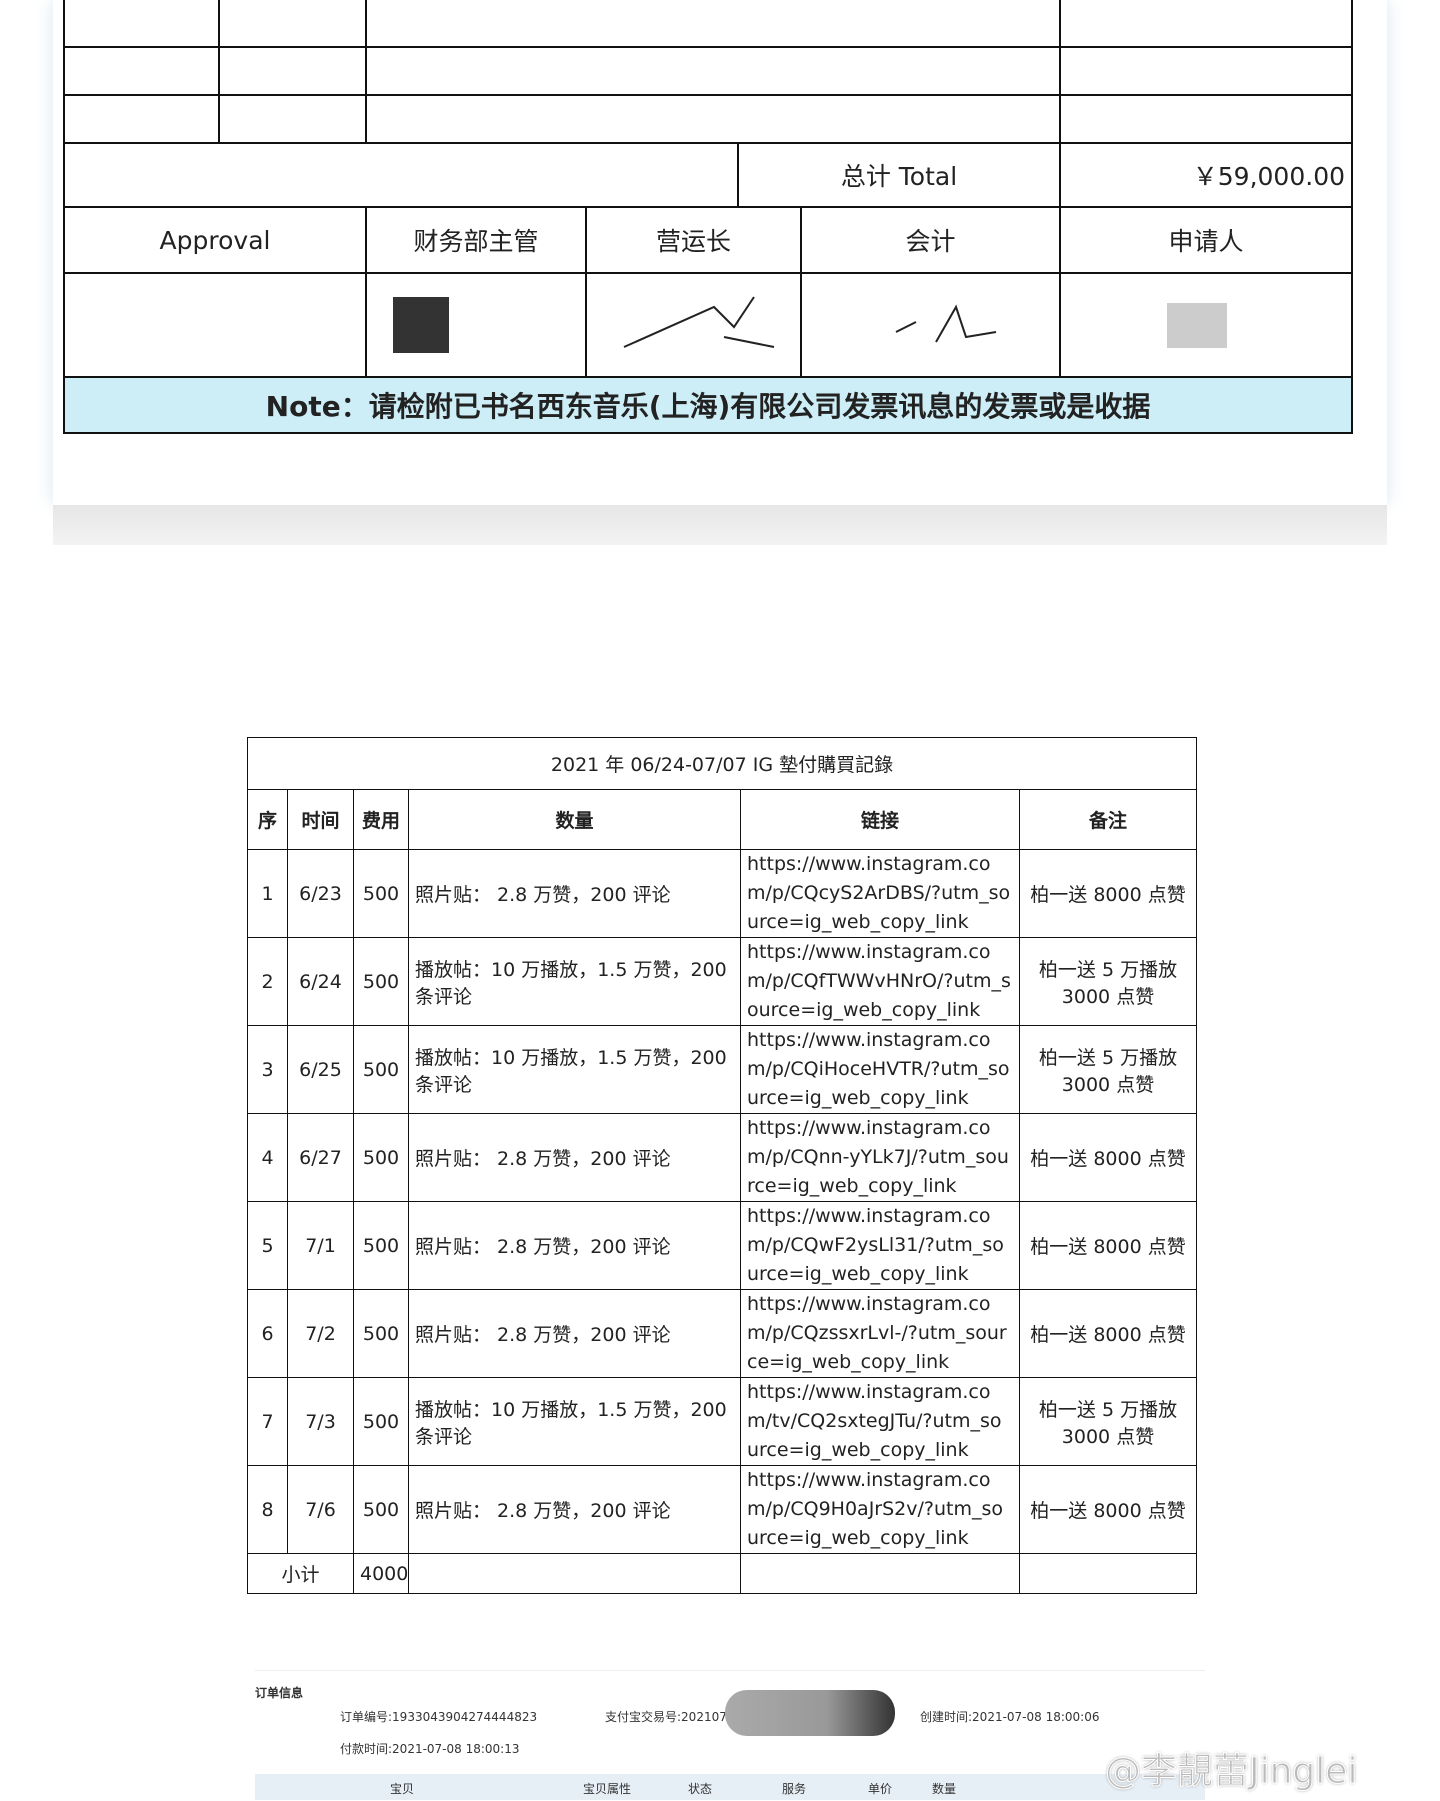  Describe the element at coordinates (607, 1789) in the screenshot. I see `order-column: 宝贝属性` at that location.